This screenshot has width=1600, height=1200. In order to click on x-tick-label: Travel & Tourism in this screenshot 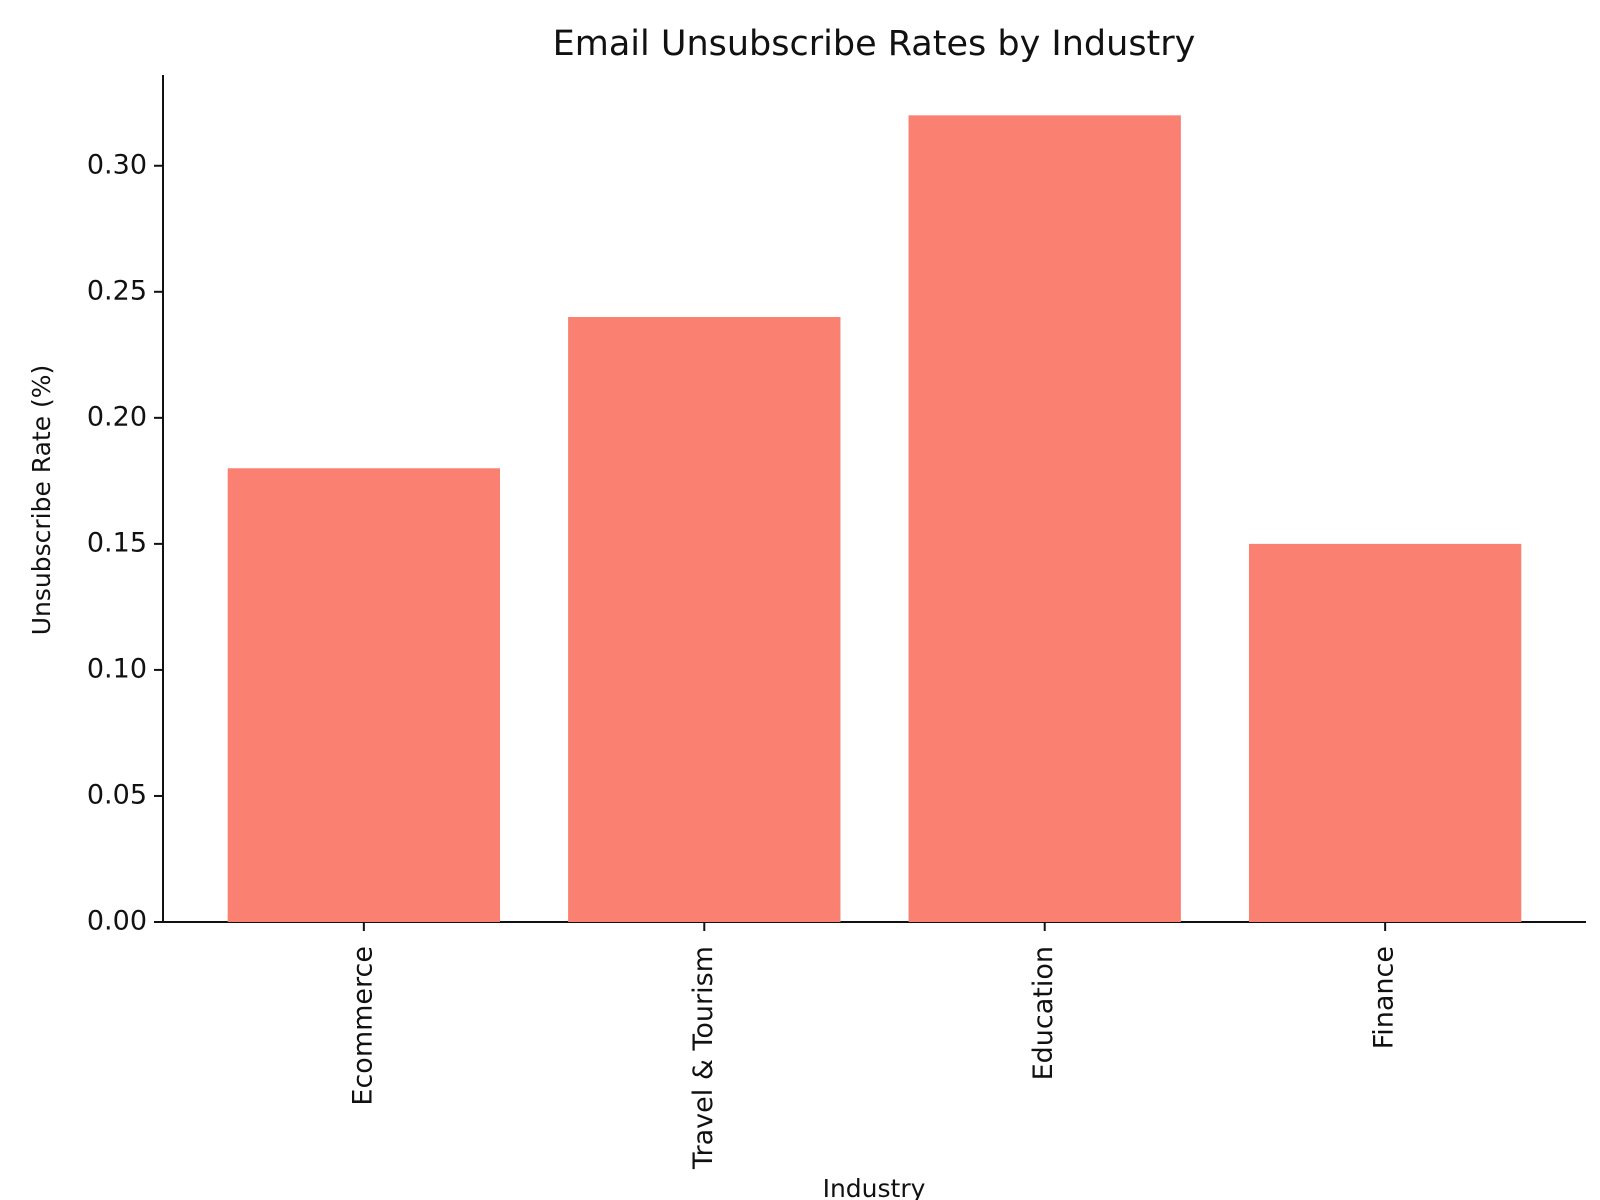, I will do `click(703, 1058)`.